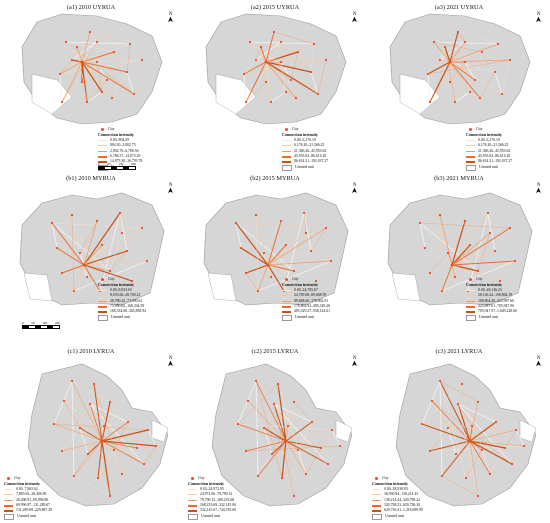 The image size is (550, 523). What do you see at coordinates (45, 323) in the screenshot?
I see `scale-tick-label: 100` at bounding box center [45, 323].